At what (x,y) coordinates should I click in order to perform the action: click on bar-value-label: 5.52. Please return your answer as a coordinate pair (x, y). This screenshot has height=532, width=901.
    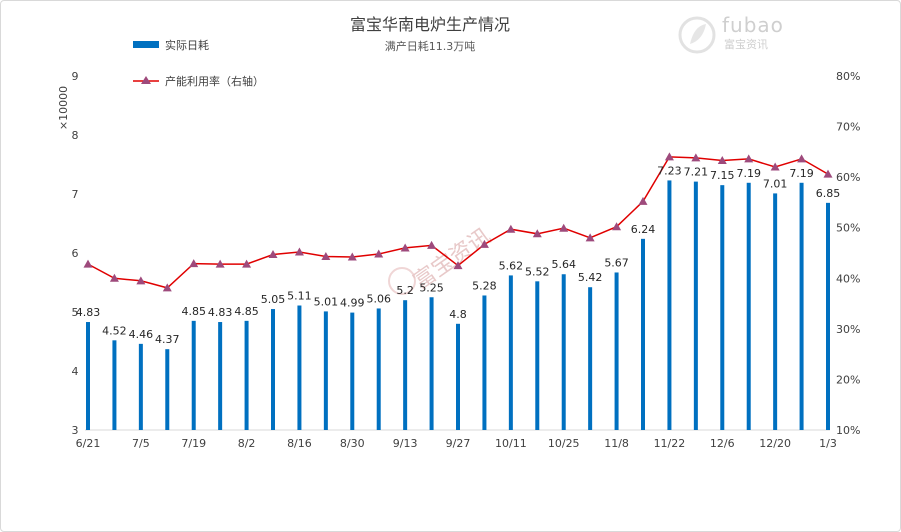
    Looking at the image, I should click on (537, 271).